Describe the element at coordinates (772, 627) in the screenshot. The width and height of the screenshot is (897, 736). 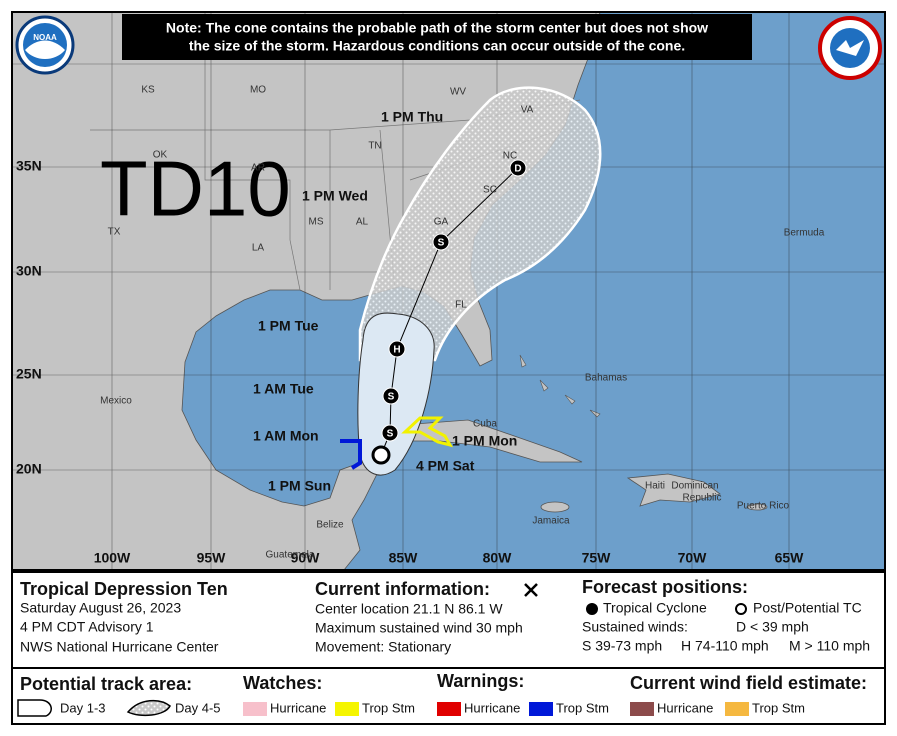
I see `wind-class: D < 39 mph` at that location.